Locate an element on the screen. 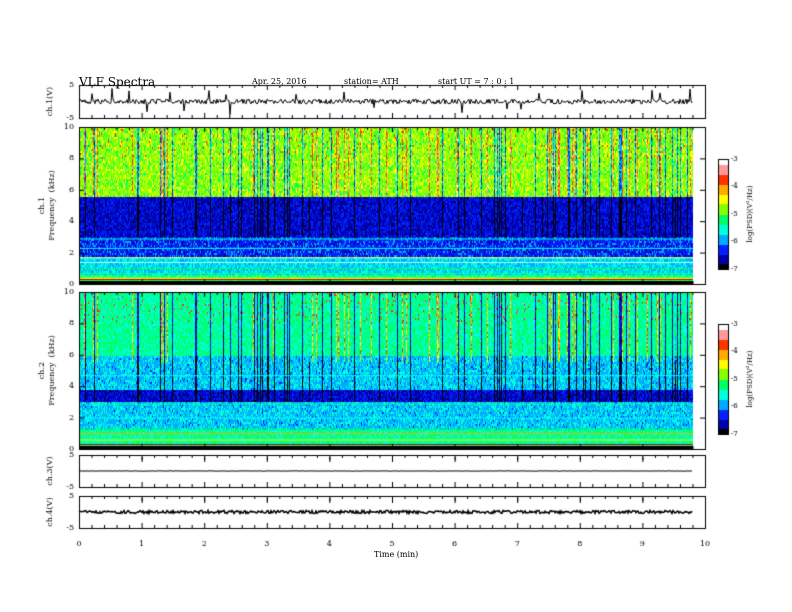  date-label: Apr. 25, 2016 is located at coordinates (279, 81).